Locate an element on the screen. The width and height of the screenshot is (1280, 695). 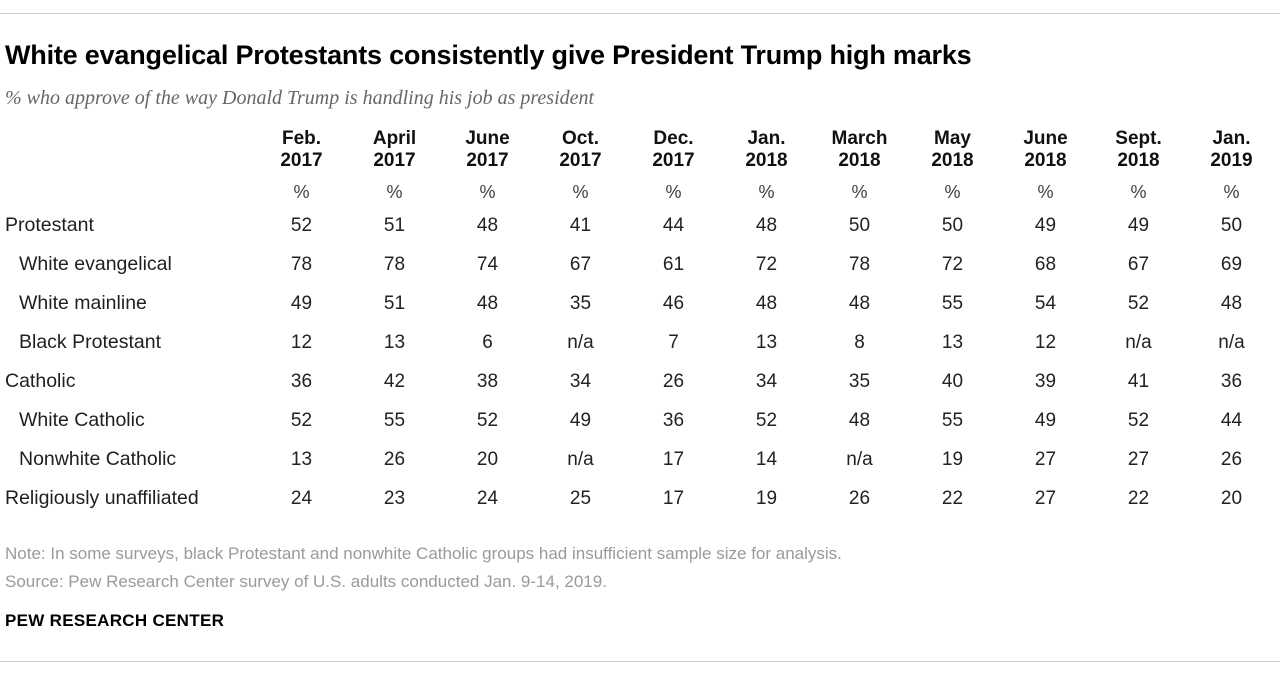
row-label: White Catholic is located at coordinates (82, 420).